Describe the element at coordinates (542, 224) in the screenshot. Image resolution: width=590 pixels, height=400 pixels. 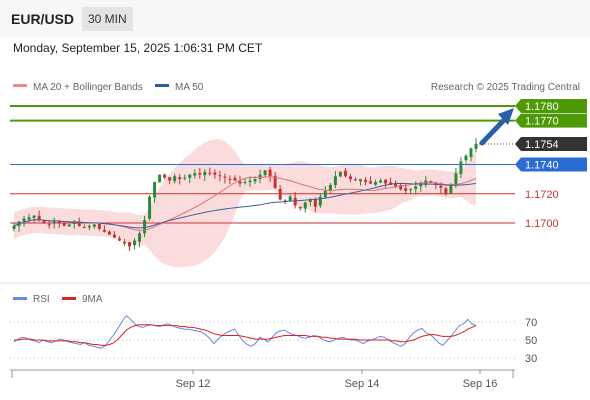
I see `level-label: 1.1700` at that location.